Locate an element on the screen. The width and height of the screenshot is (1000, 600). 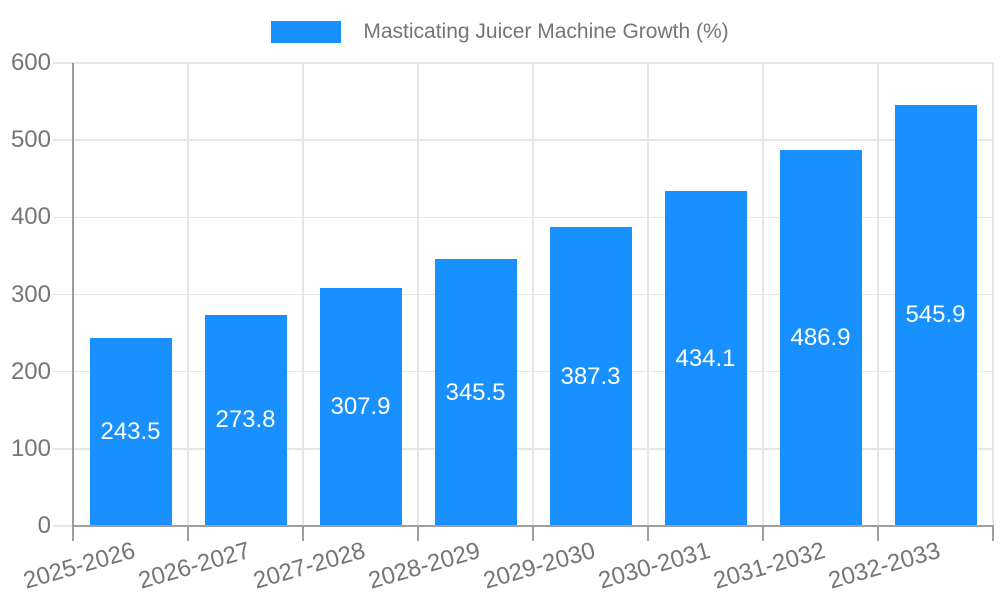
bar-value-label: 434.1 is located at coordinates (705, 358).